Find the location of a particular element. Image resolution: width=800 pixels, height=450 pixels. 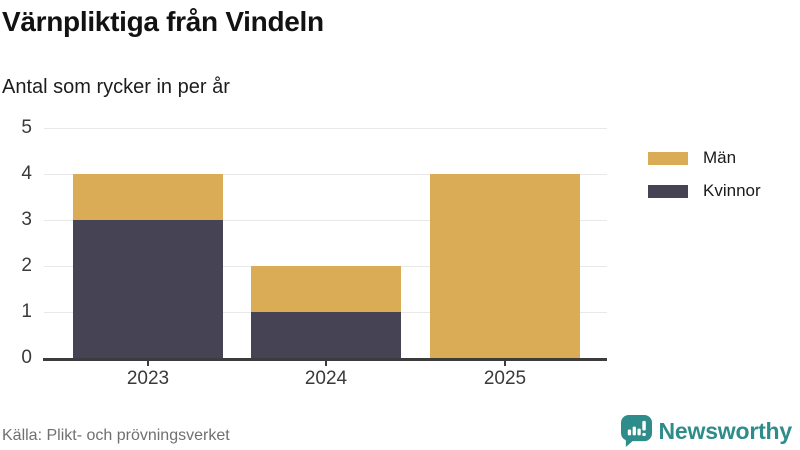

brand: Newsworthy is located at coordinates (706, 431).